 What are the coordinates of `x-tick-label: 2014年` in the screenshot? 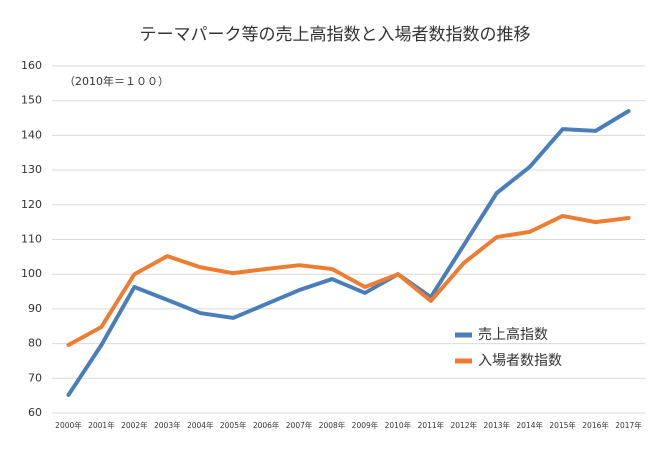 It's located at (529, 425).